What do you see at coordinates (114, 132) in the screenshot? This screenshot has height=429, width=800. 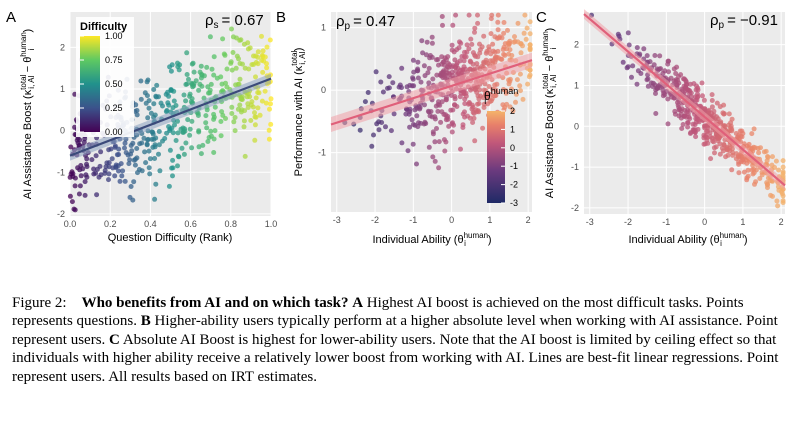 I see `legend-a-tick-label: 0.00` at bounding box center [114, 132].